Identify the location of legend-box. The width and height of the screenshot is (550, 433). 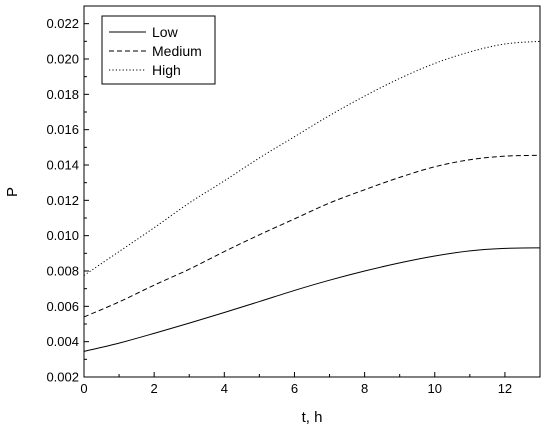
(158, 50).